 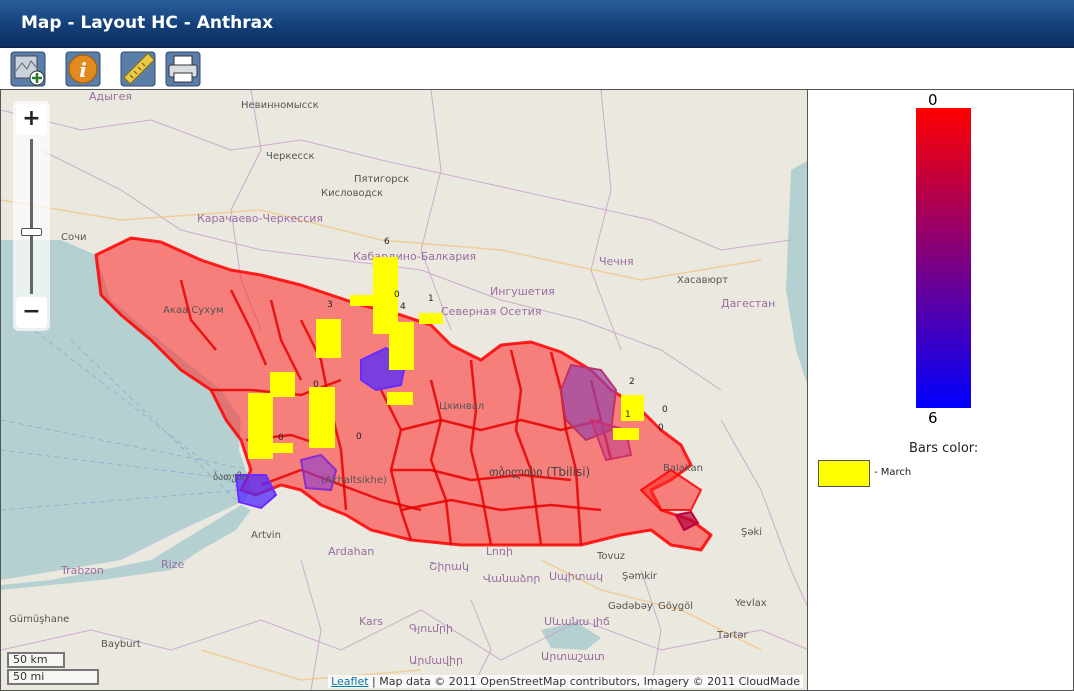 I want to click on title-bar: Map - Layout HC - Anthrax, so click(x=537, y=24).